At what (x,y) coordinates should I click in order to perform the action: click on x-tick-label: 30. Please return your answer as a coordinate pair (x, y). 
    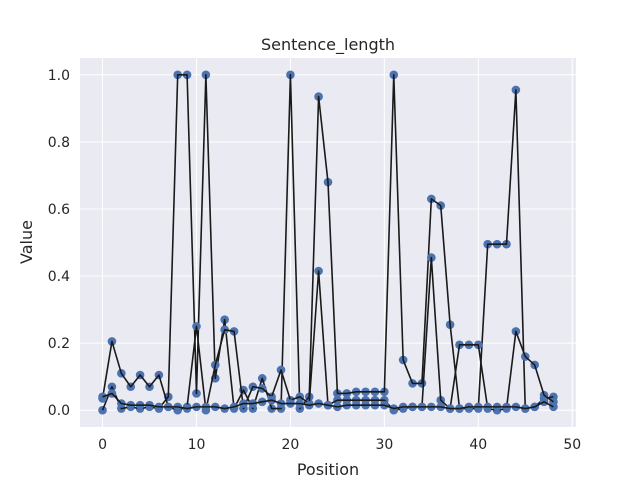
    Looking at the image, I should click on (384, 445).